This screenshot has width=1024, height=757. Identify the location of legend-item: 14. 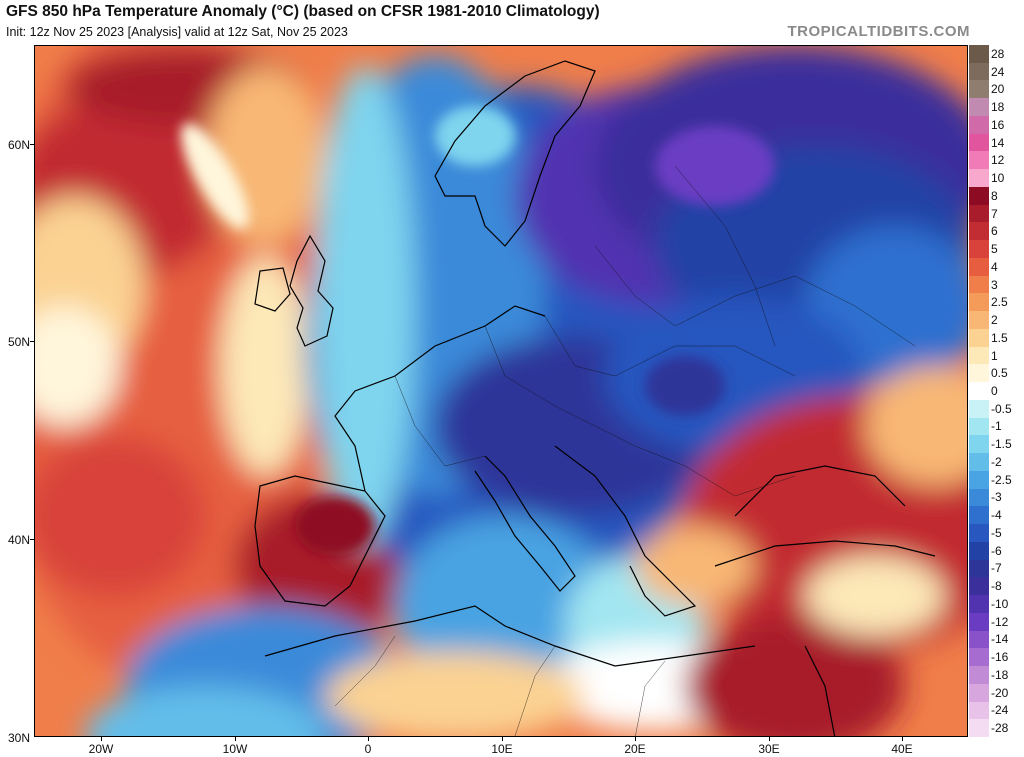
(996, 142).